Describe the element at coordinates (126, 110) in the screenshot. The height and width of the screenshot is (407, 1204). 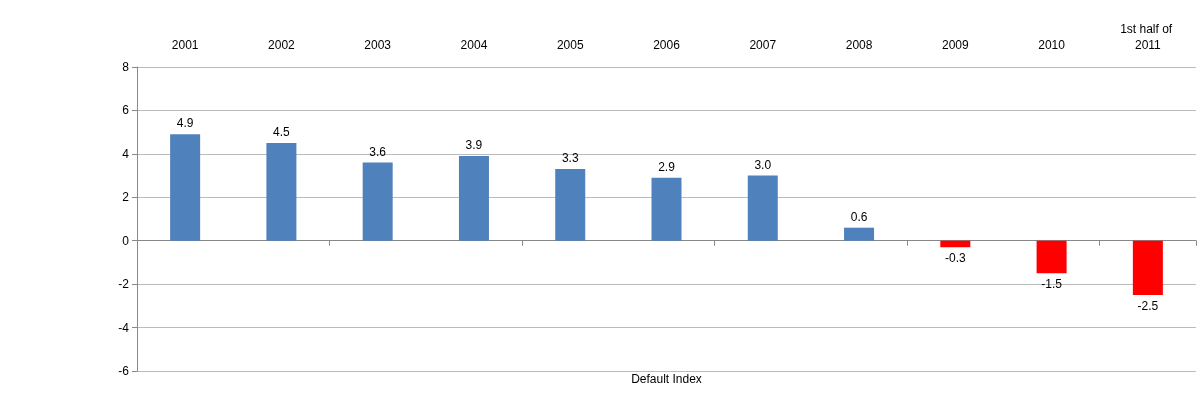
I see `y-tick-label: 6` at that location.